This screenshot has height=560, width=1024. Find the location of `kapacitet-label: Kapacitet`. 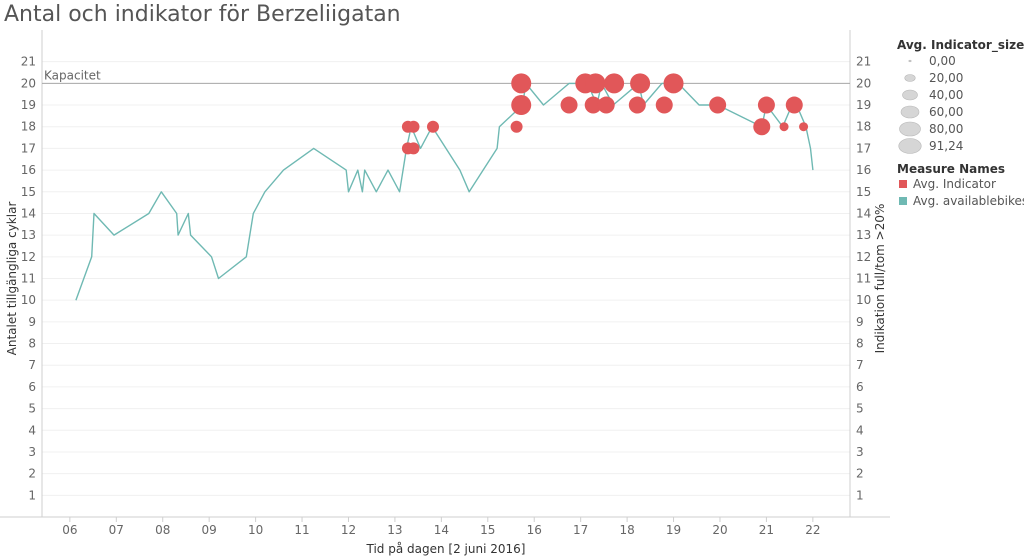

kapacitet-label: Kapacitet is located at coordinates (72, 75).